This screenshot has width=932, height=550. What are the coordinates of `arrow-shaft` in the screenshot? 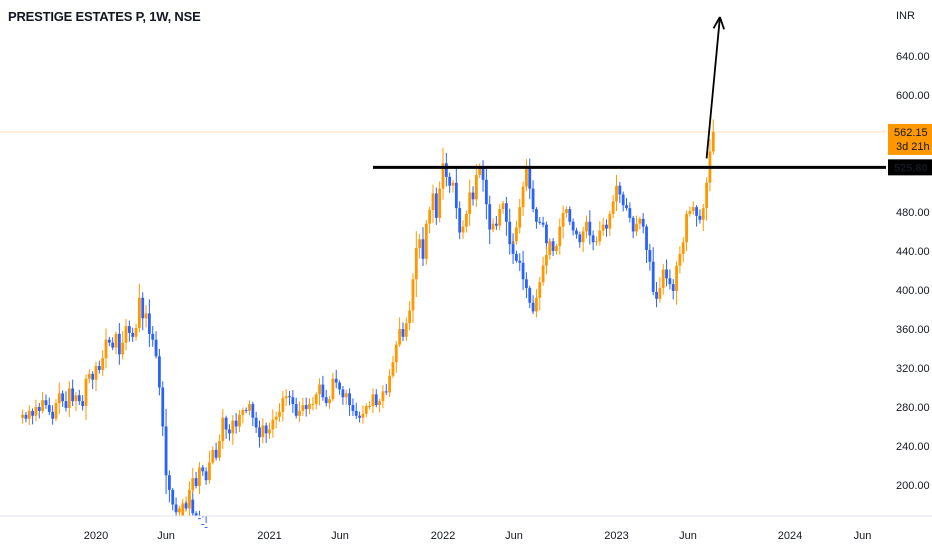 It's located at (713, 87).